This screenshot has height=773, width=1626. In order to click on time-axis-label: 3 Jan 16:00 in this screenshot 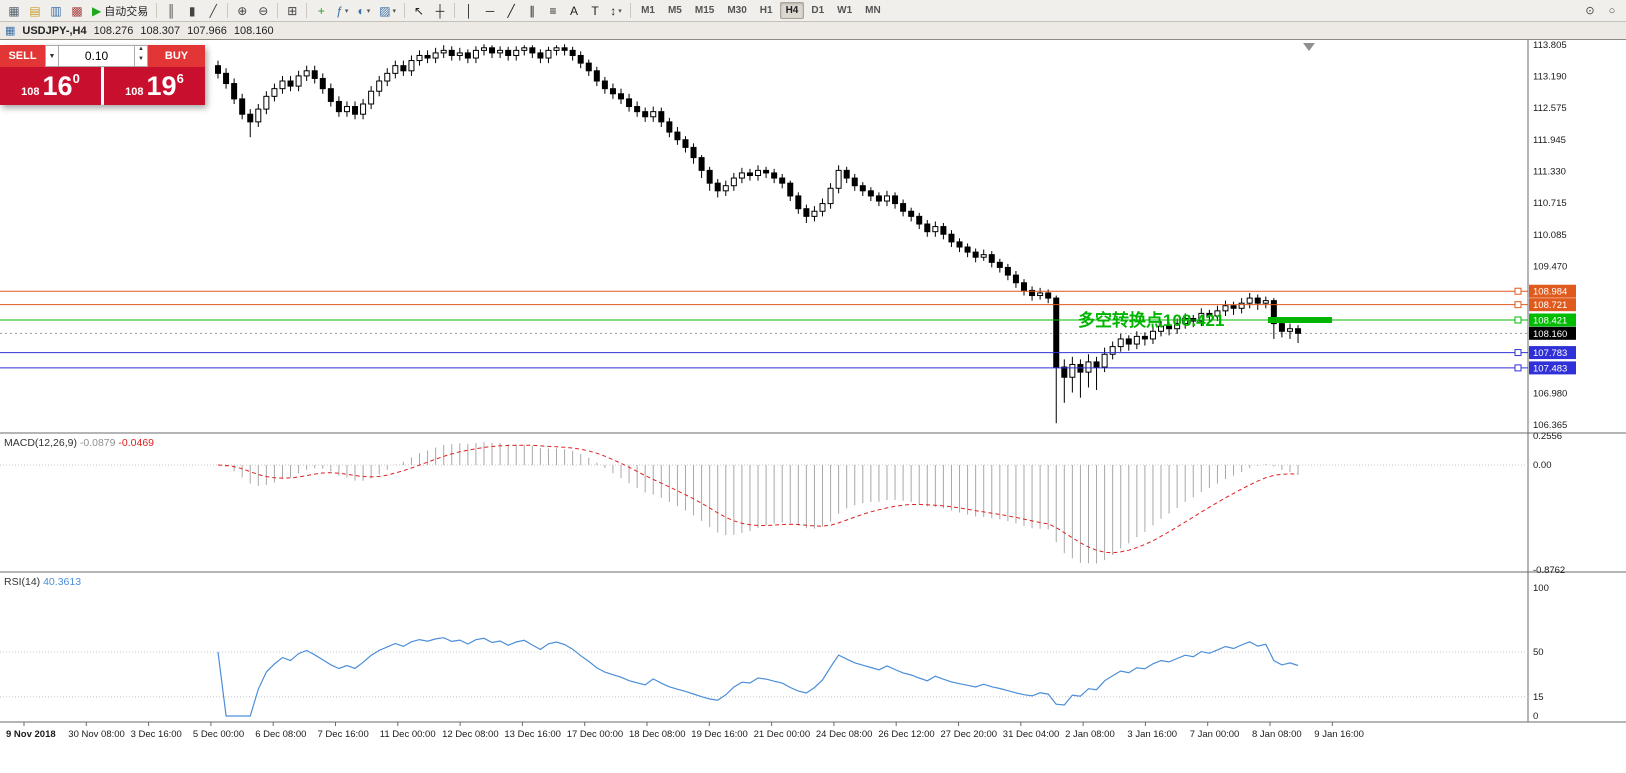, I will do `click(1152, 734)`.